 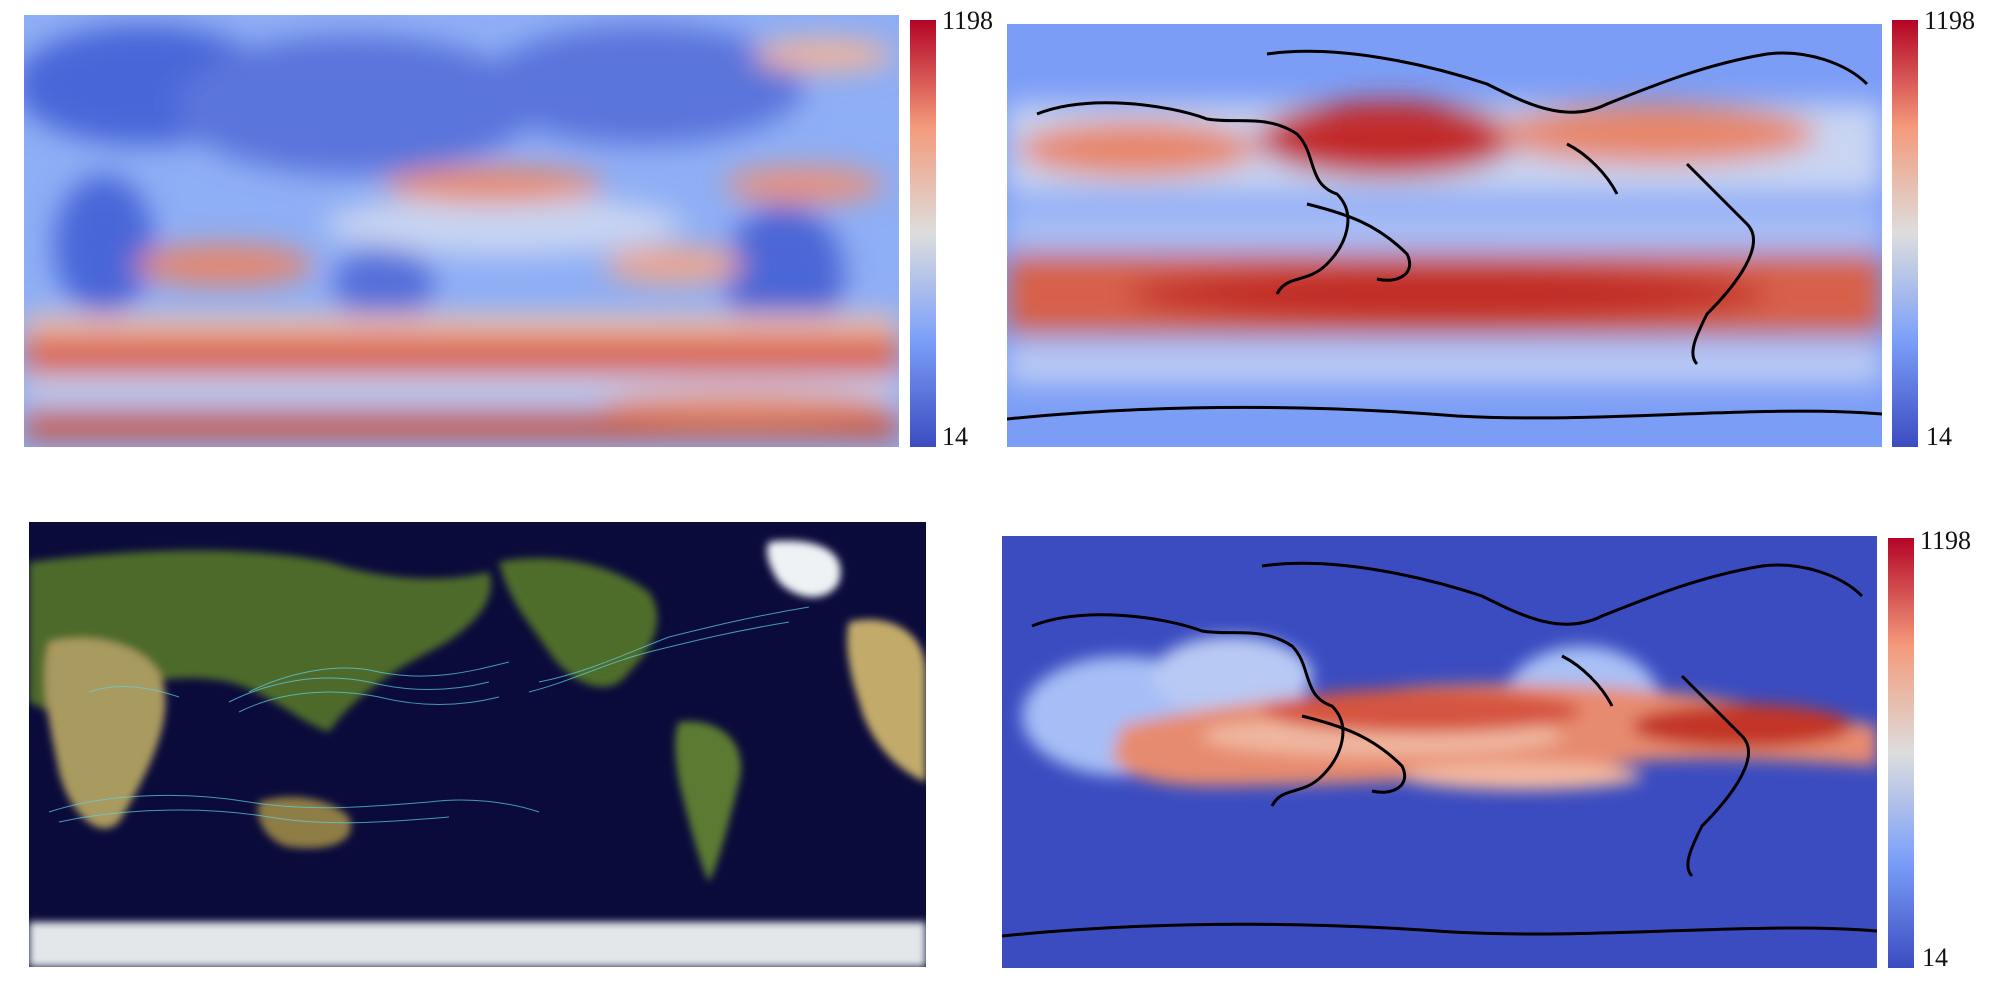 I want to click on colorbar-top-right, so click(x=1905, y=233).